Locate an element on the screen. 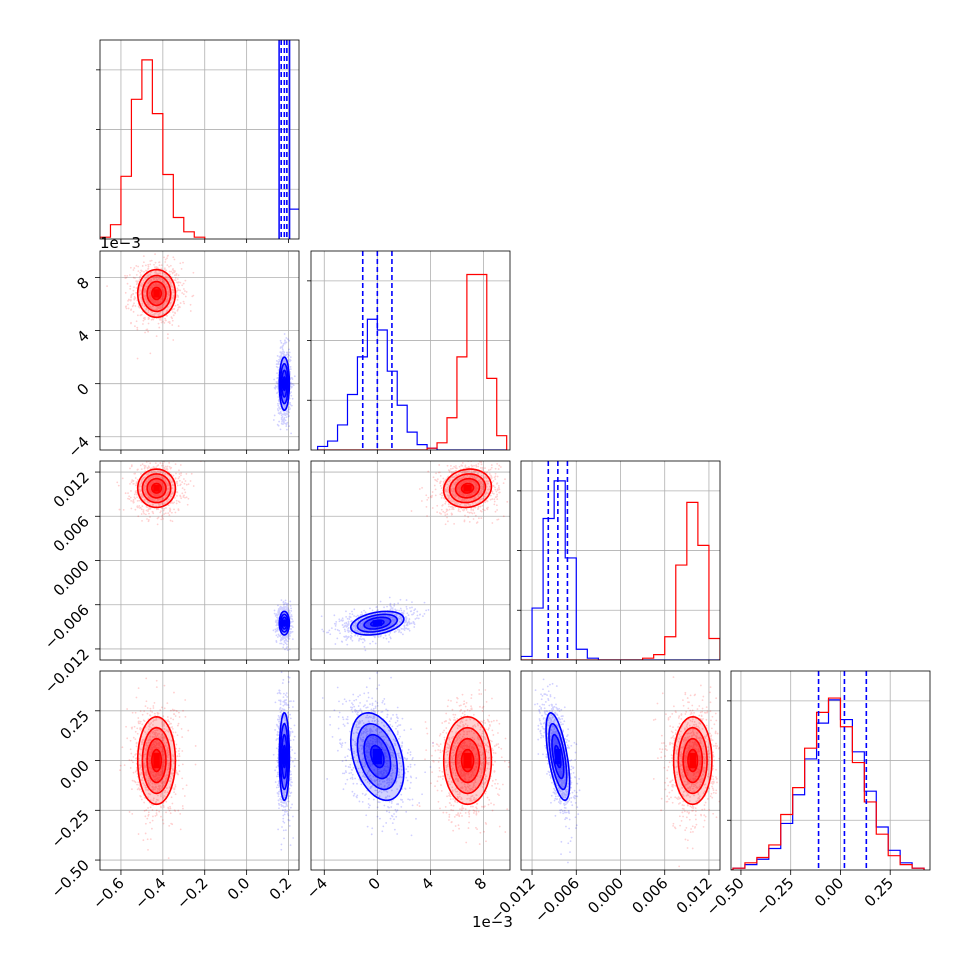  x-tick-label: 4 is located at coordinates (427, 883).